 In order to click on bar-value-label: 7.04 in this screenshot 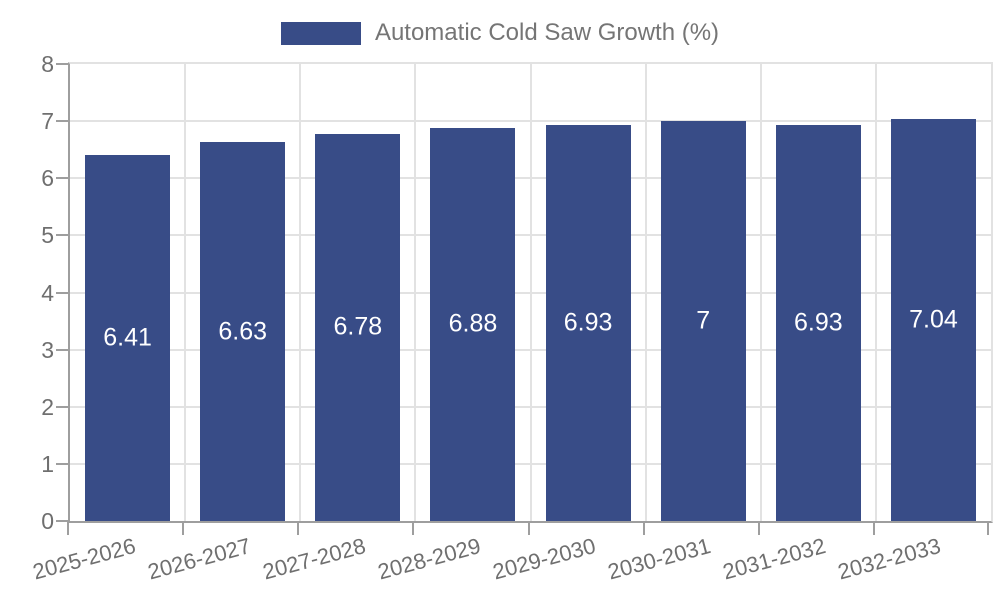, I will do `click(933, 319)`.